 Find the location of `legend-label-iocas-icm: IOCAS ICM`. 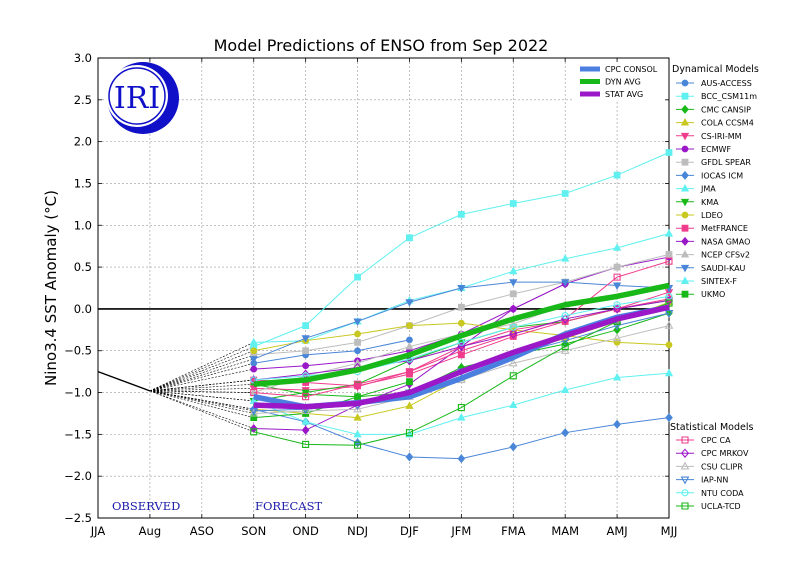

legend-label-iocas-icm: IOCAS ICM is located at coordinates (722, 175).